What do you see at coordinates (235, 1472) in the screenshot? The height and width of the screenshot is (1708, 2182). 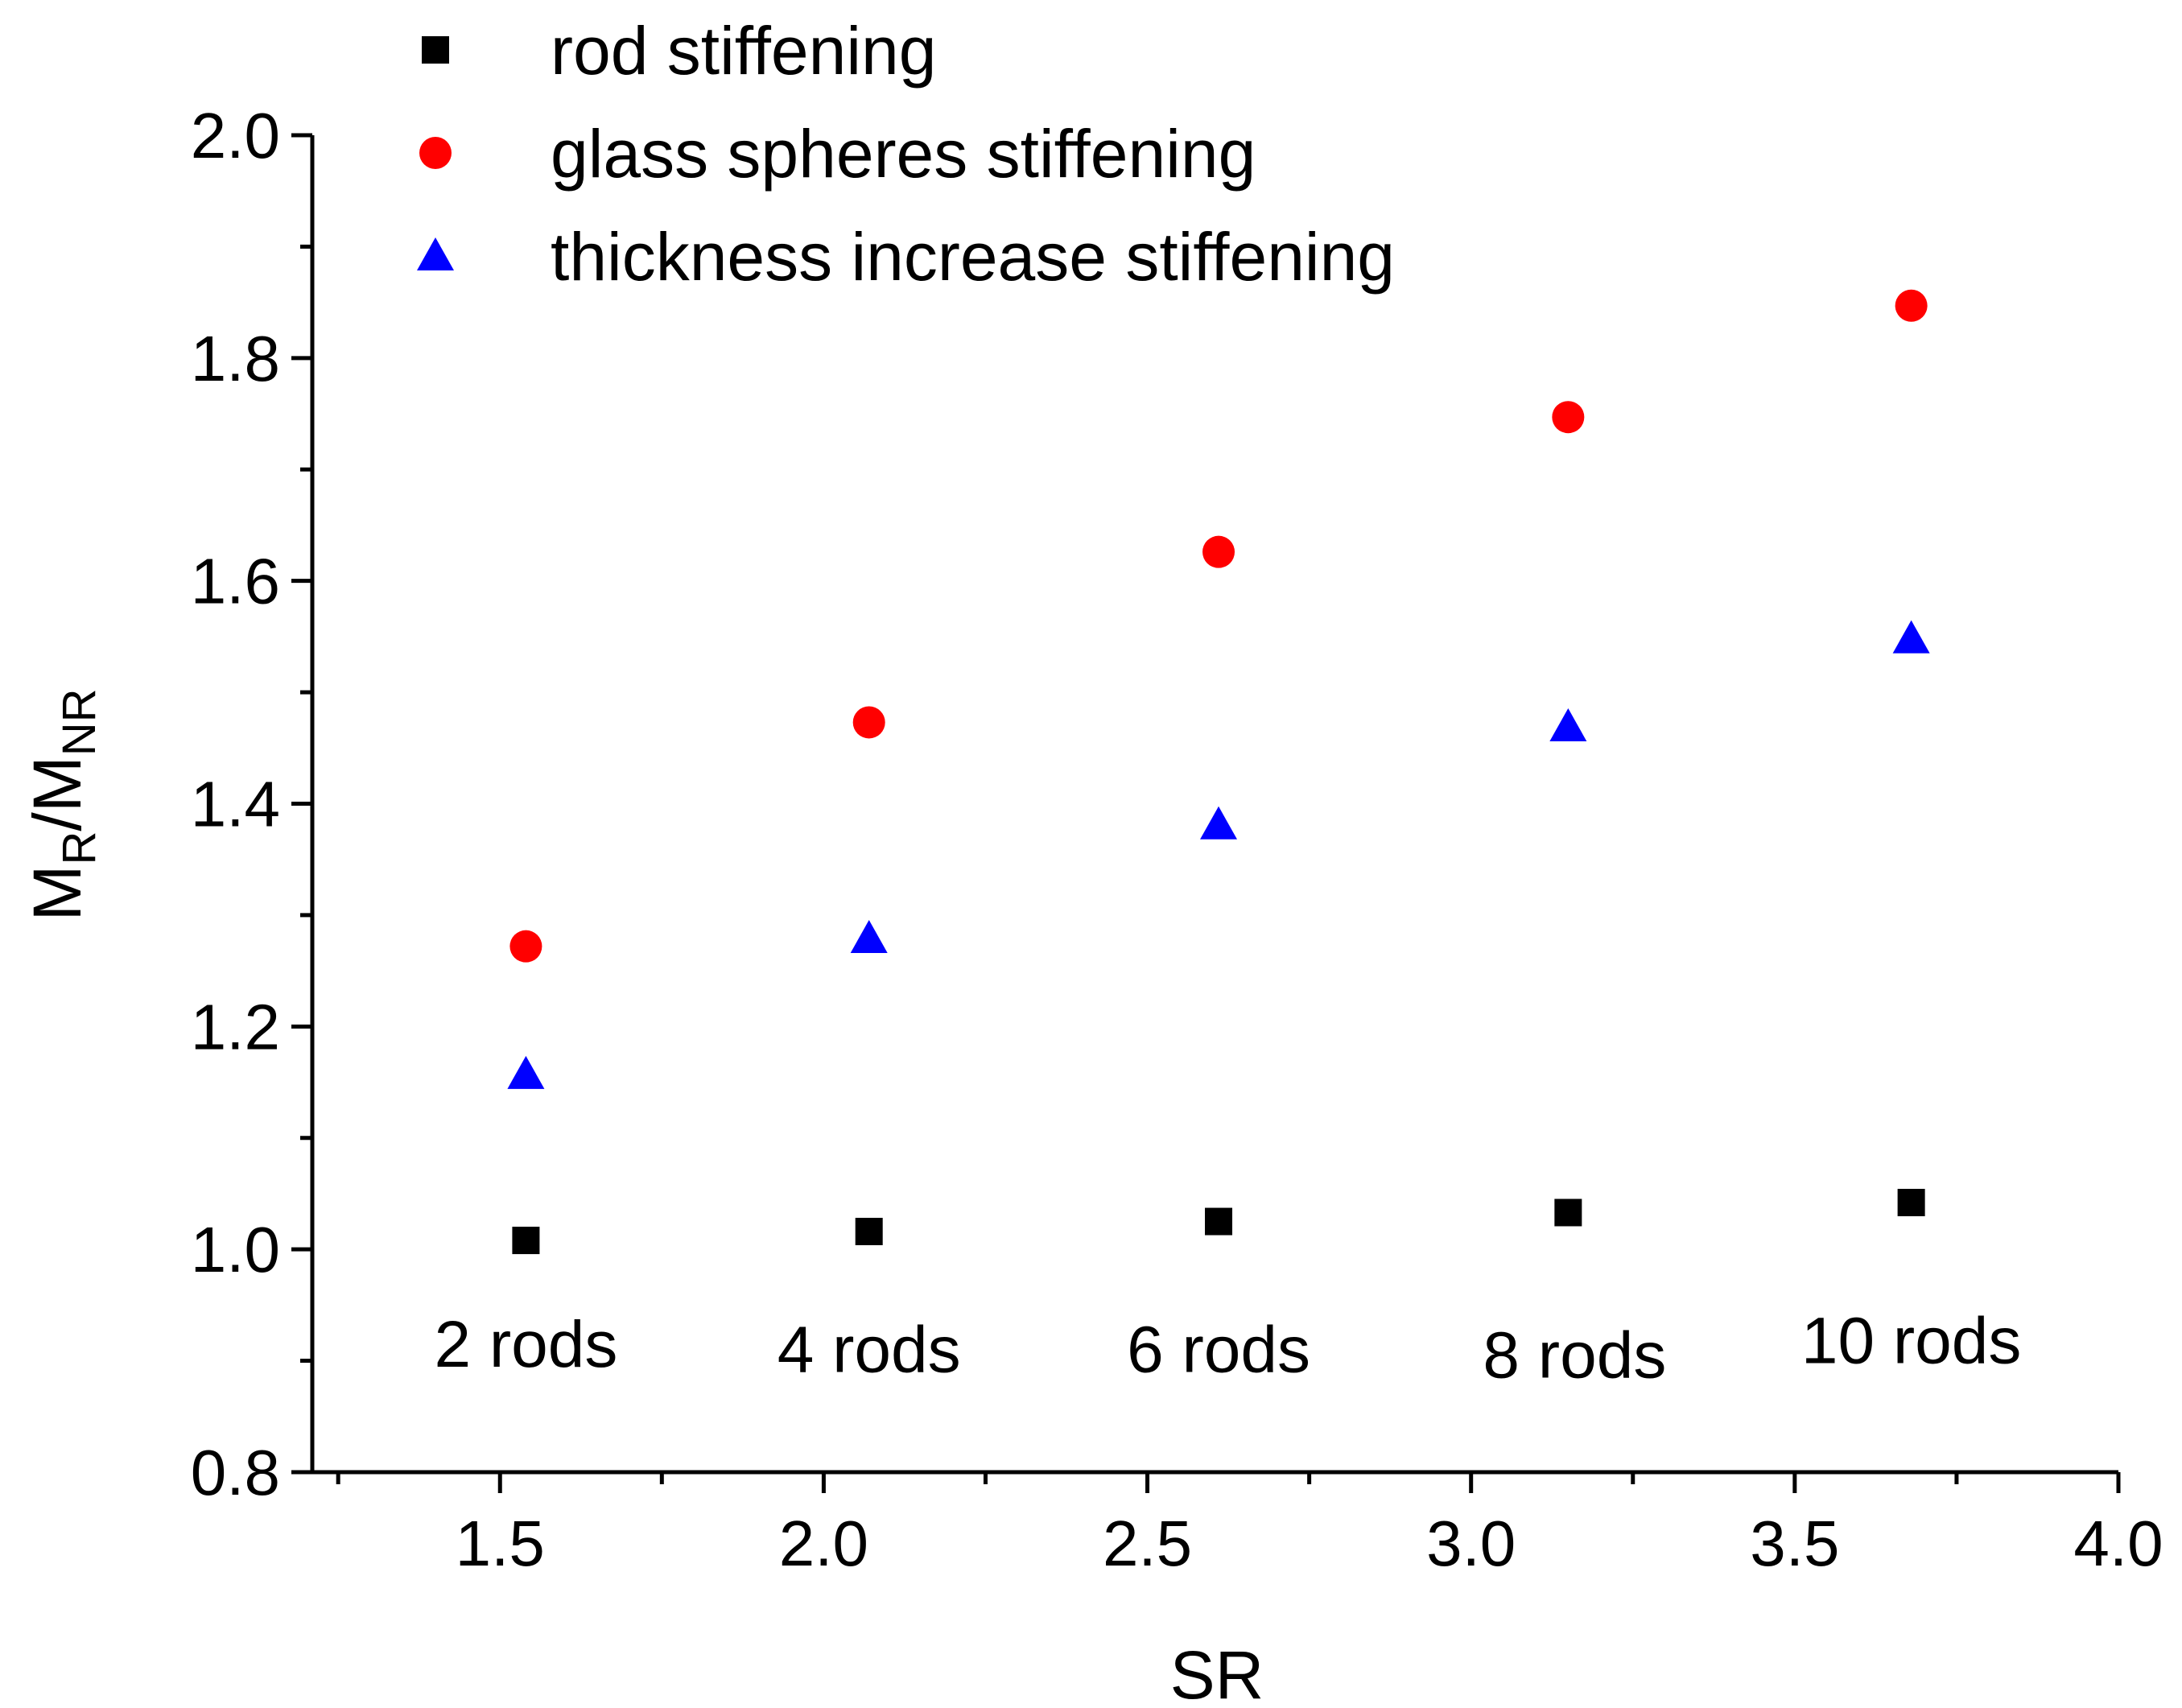 I see `y-tick-label: 0.8` at bounding box center [235, 1472].